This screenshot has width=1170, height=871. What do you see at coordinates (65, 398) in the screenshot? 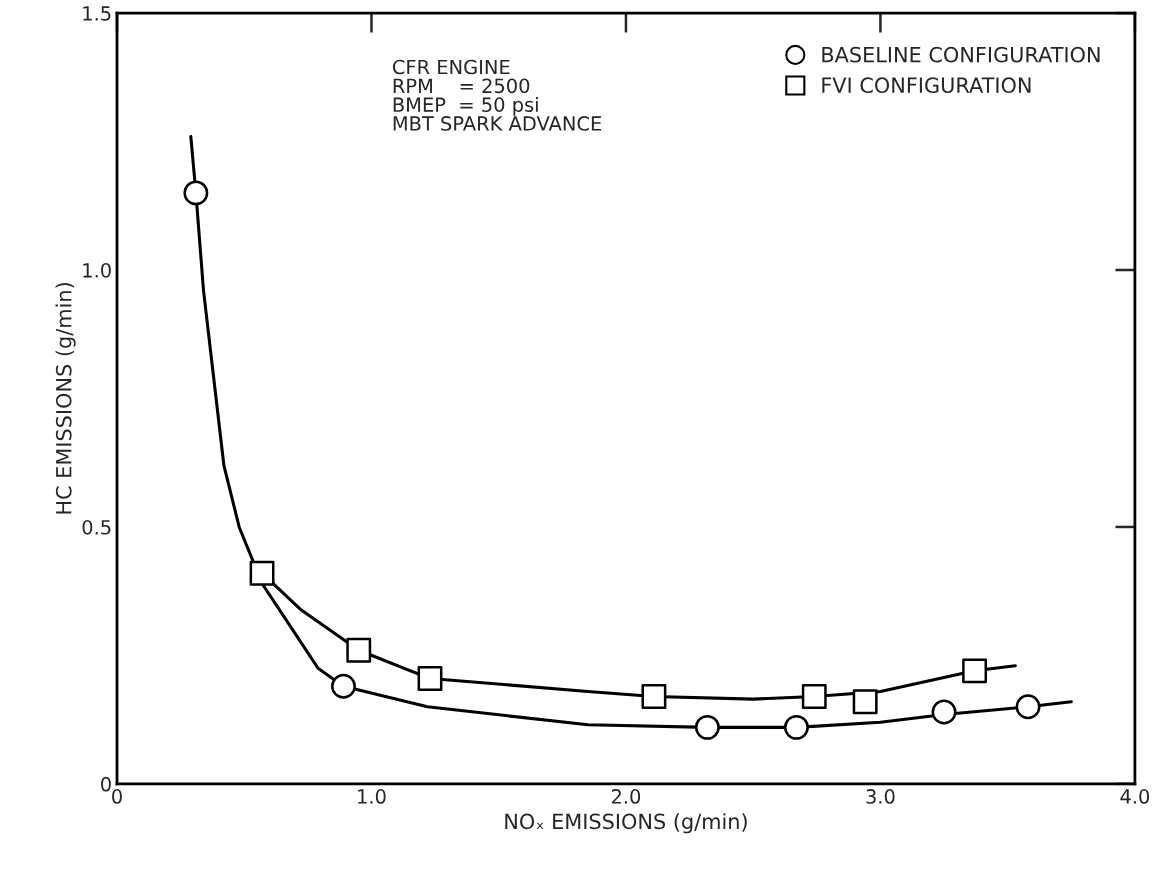
I see `y-axis-title: HC EMISSIONS (g/min)` at bounding box center [65, 398].